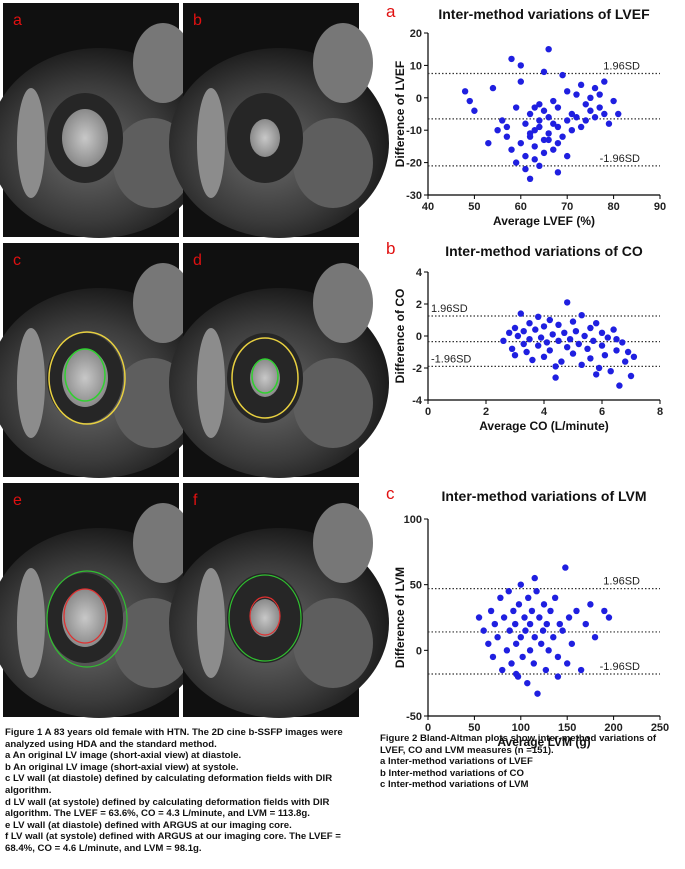  What do you see at coordinates (419, 273) in the screenshot?
I see `y-tick-label: 4` at bounding box center [419, 273].